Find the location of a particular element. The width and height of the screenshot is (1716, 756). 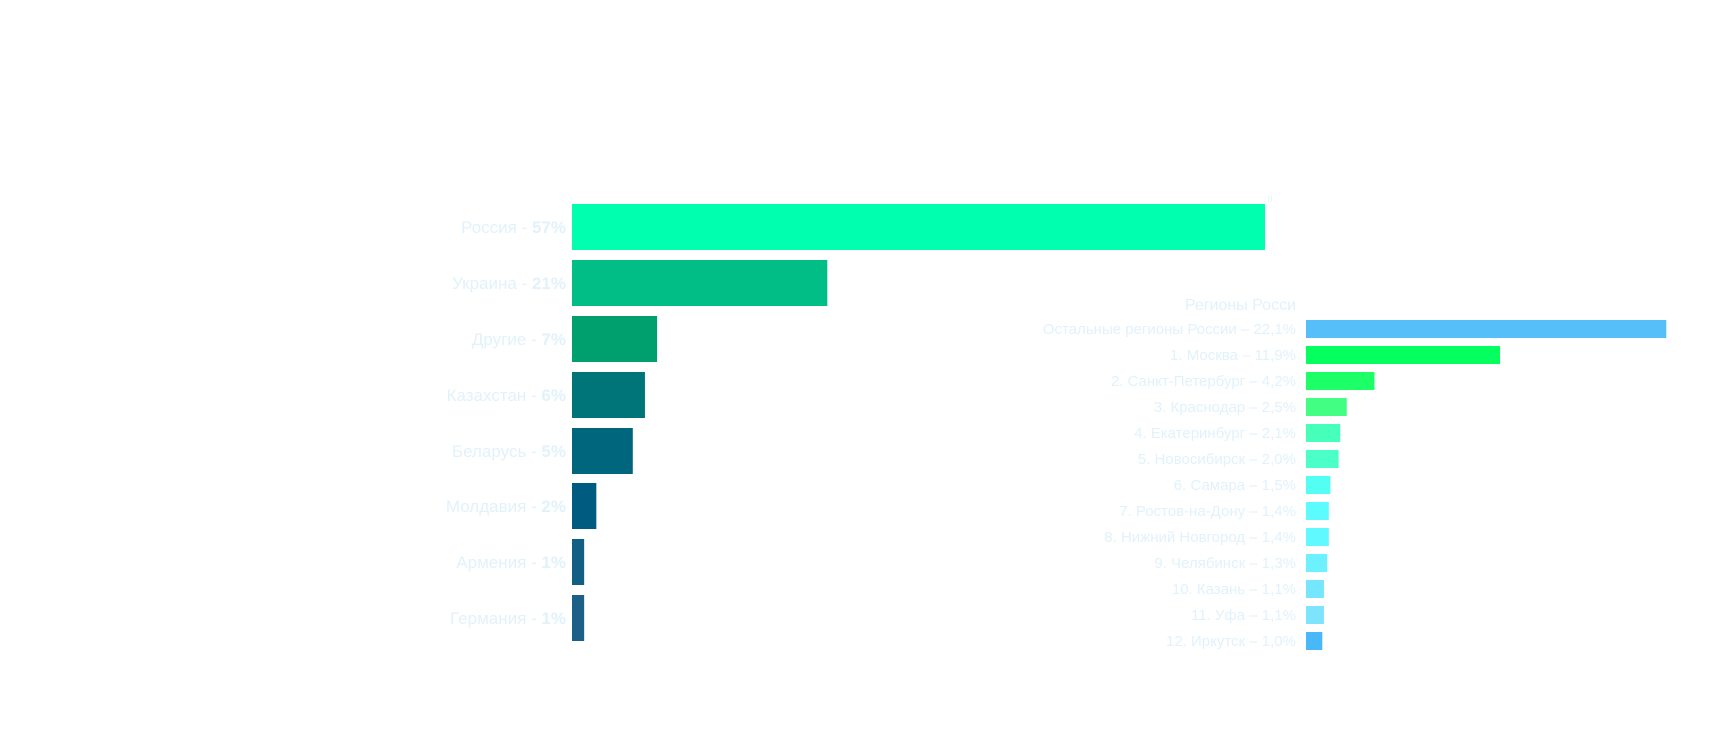

country-label: Армения - 1% is located at coordinates (511, 562).